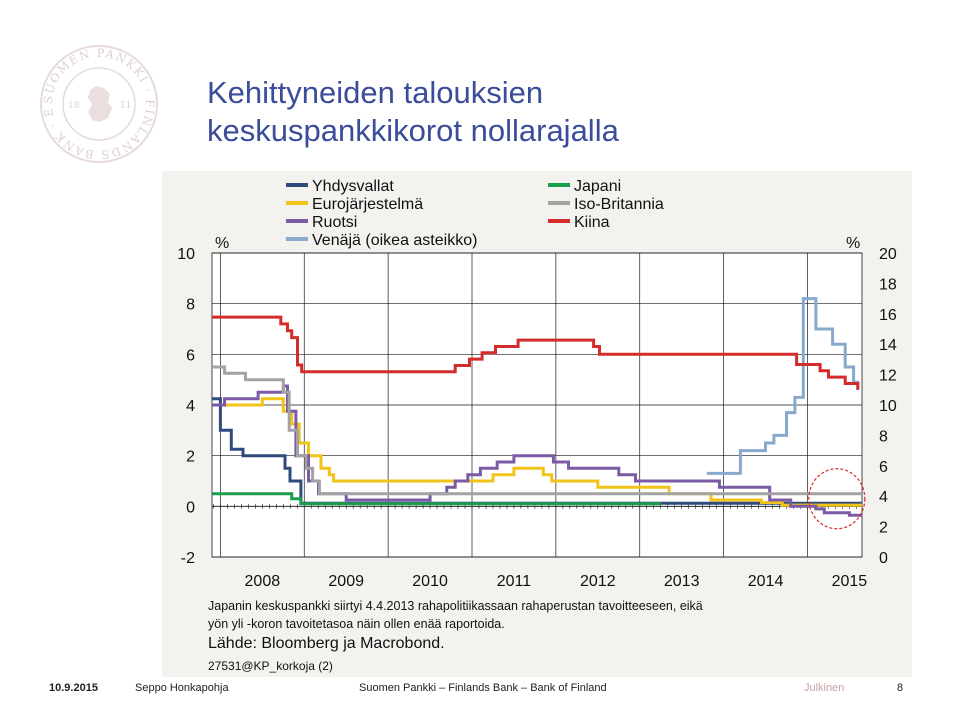  What do you see at coordinates (766, 581) in the screenshot?
I see `x-tick-label: 2014` at bounding box center [766, 581].